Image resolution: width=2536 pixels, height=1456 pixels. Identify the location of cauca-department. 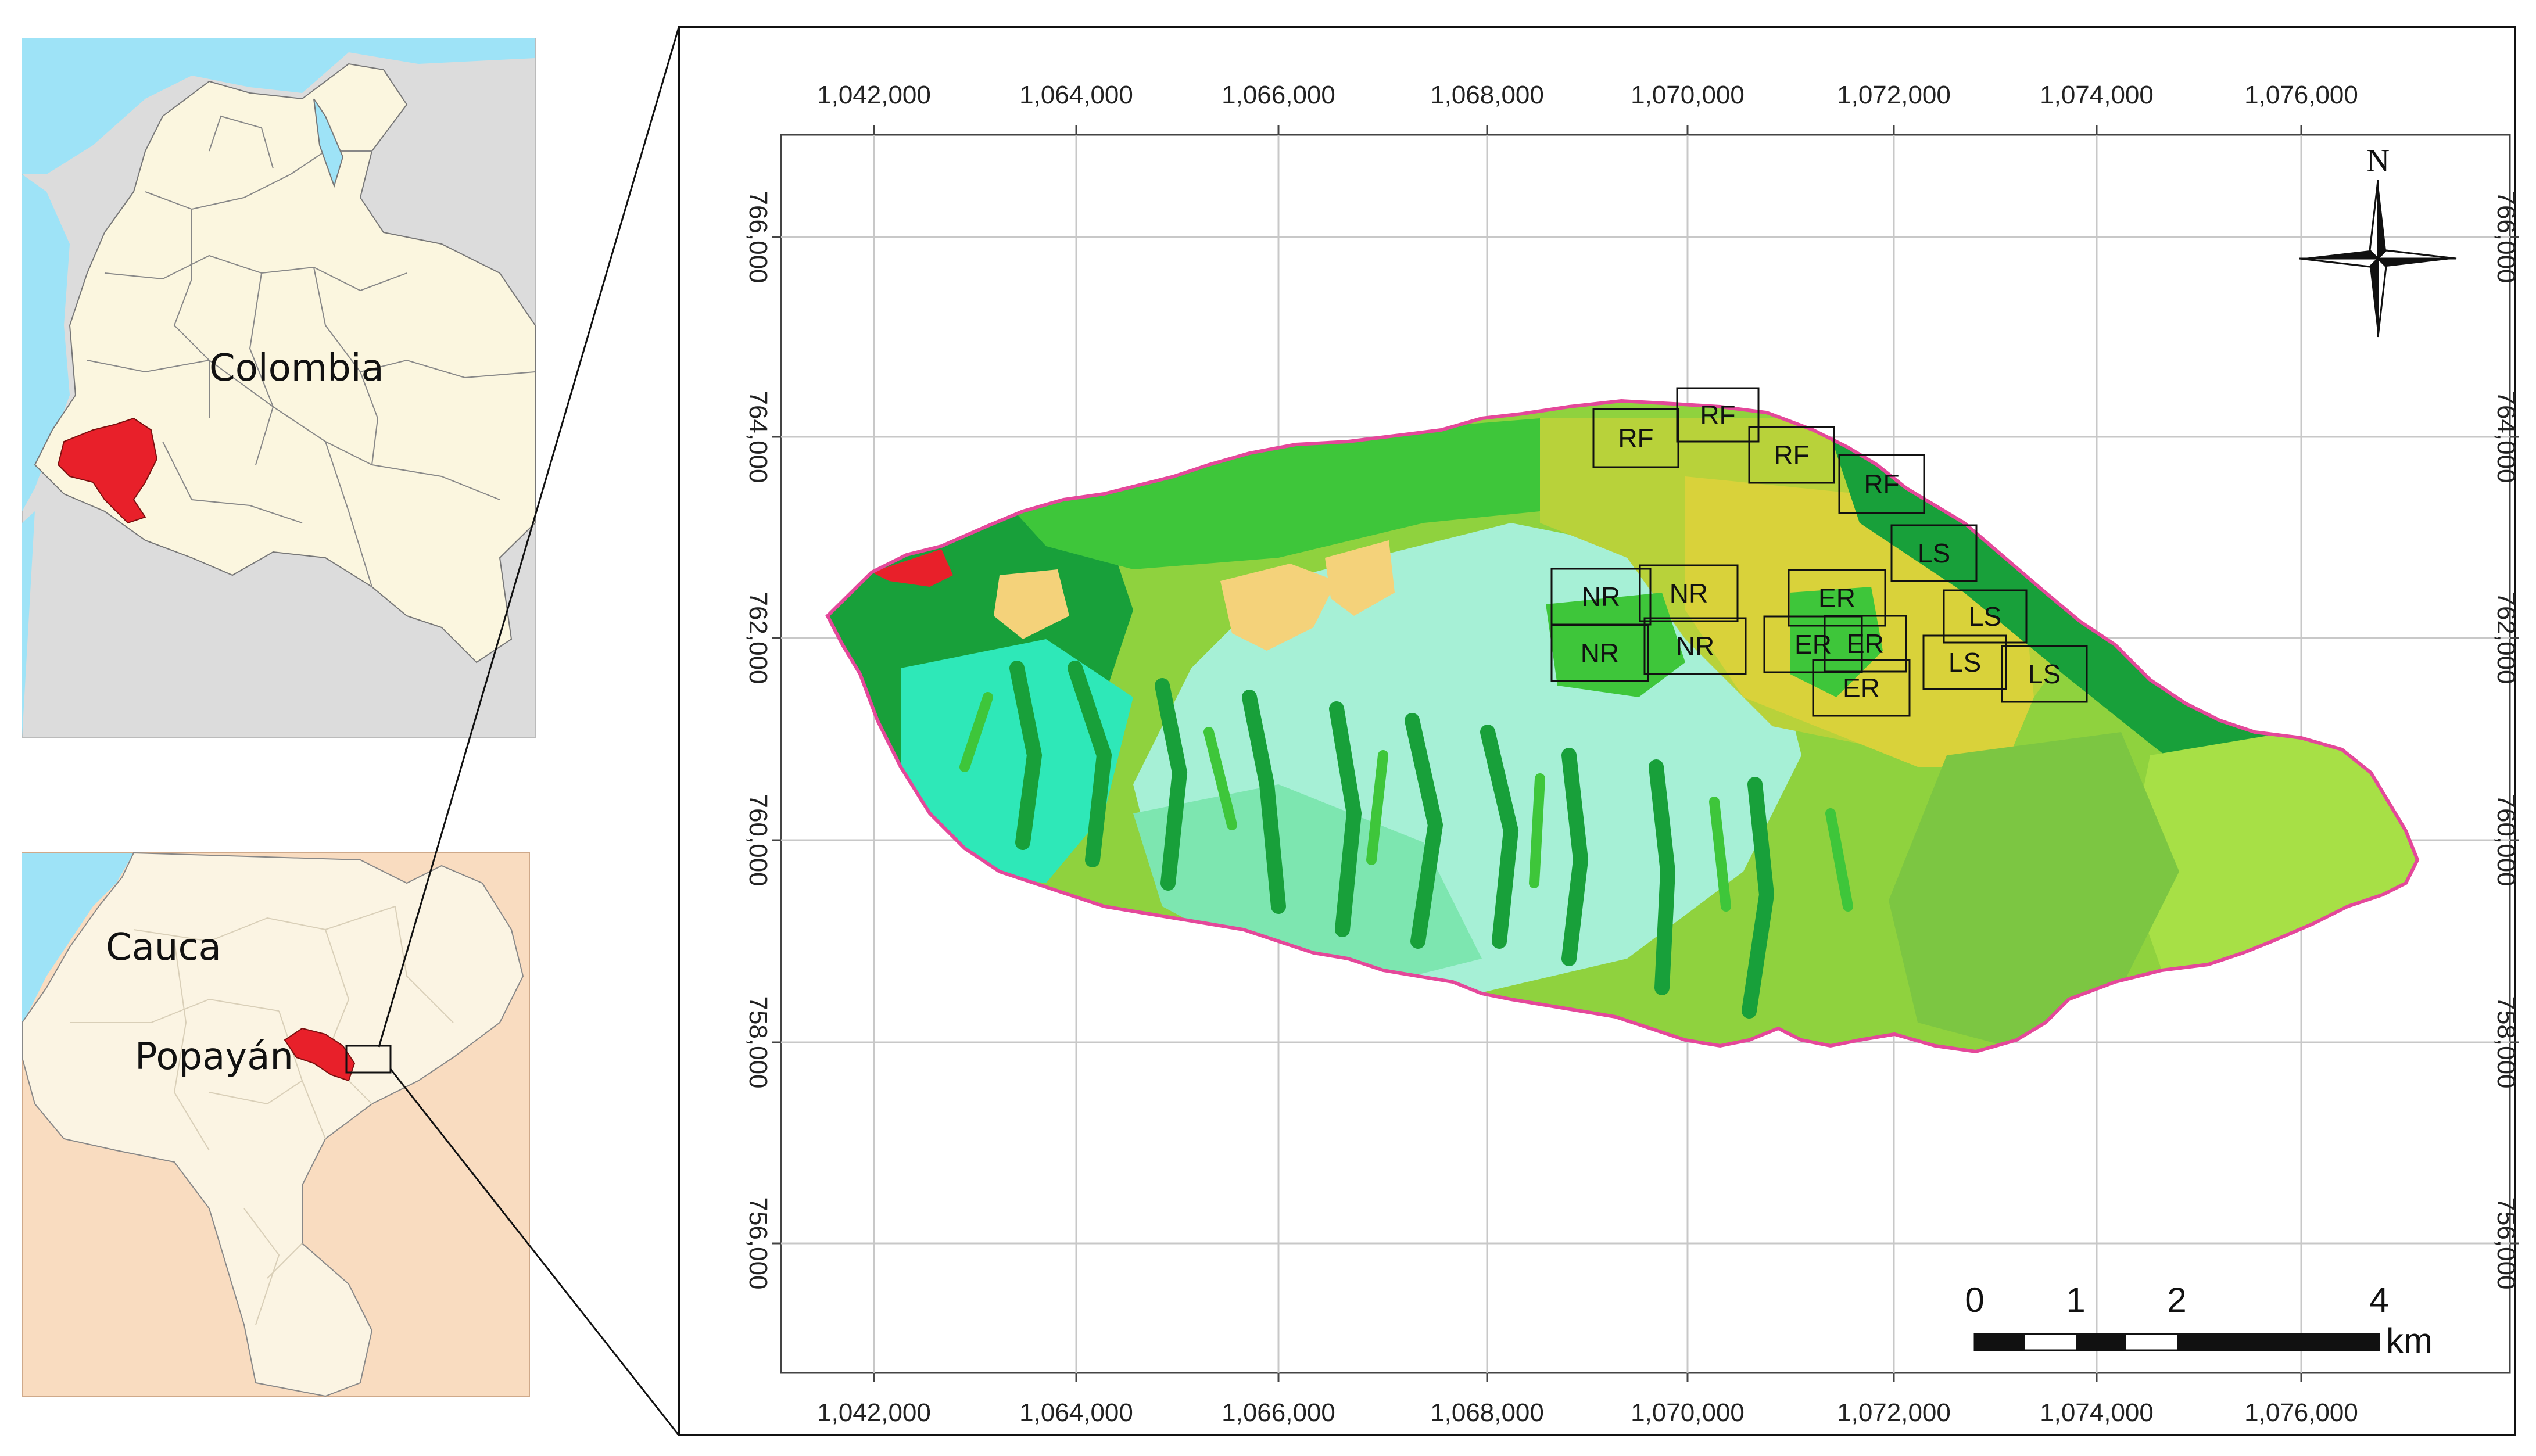
(273, 1125).